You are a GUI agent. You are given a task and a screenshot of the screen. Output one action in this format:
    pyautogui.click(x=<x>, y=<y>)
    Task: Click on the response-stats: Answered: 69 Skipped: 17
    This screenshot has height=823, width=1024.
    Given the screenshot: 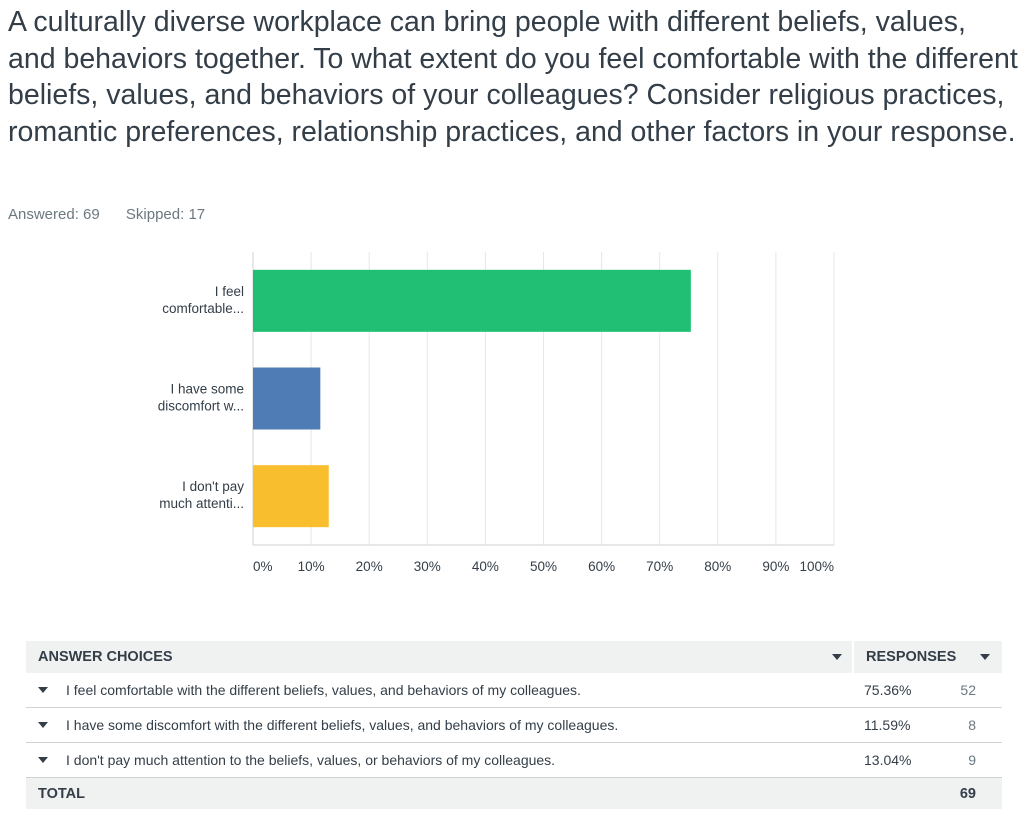 What is the action you would take?
    pyautogui.click(x=117, y=214)
    